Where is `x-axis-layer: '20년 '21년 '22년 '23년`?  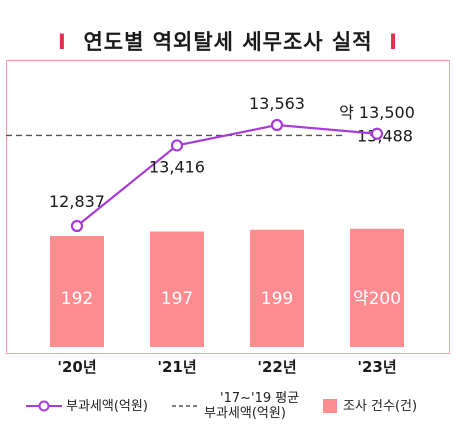
x-axis-layer: '20년 '21년 '22년 '23년 is located at coordinates (226, 367).